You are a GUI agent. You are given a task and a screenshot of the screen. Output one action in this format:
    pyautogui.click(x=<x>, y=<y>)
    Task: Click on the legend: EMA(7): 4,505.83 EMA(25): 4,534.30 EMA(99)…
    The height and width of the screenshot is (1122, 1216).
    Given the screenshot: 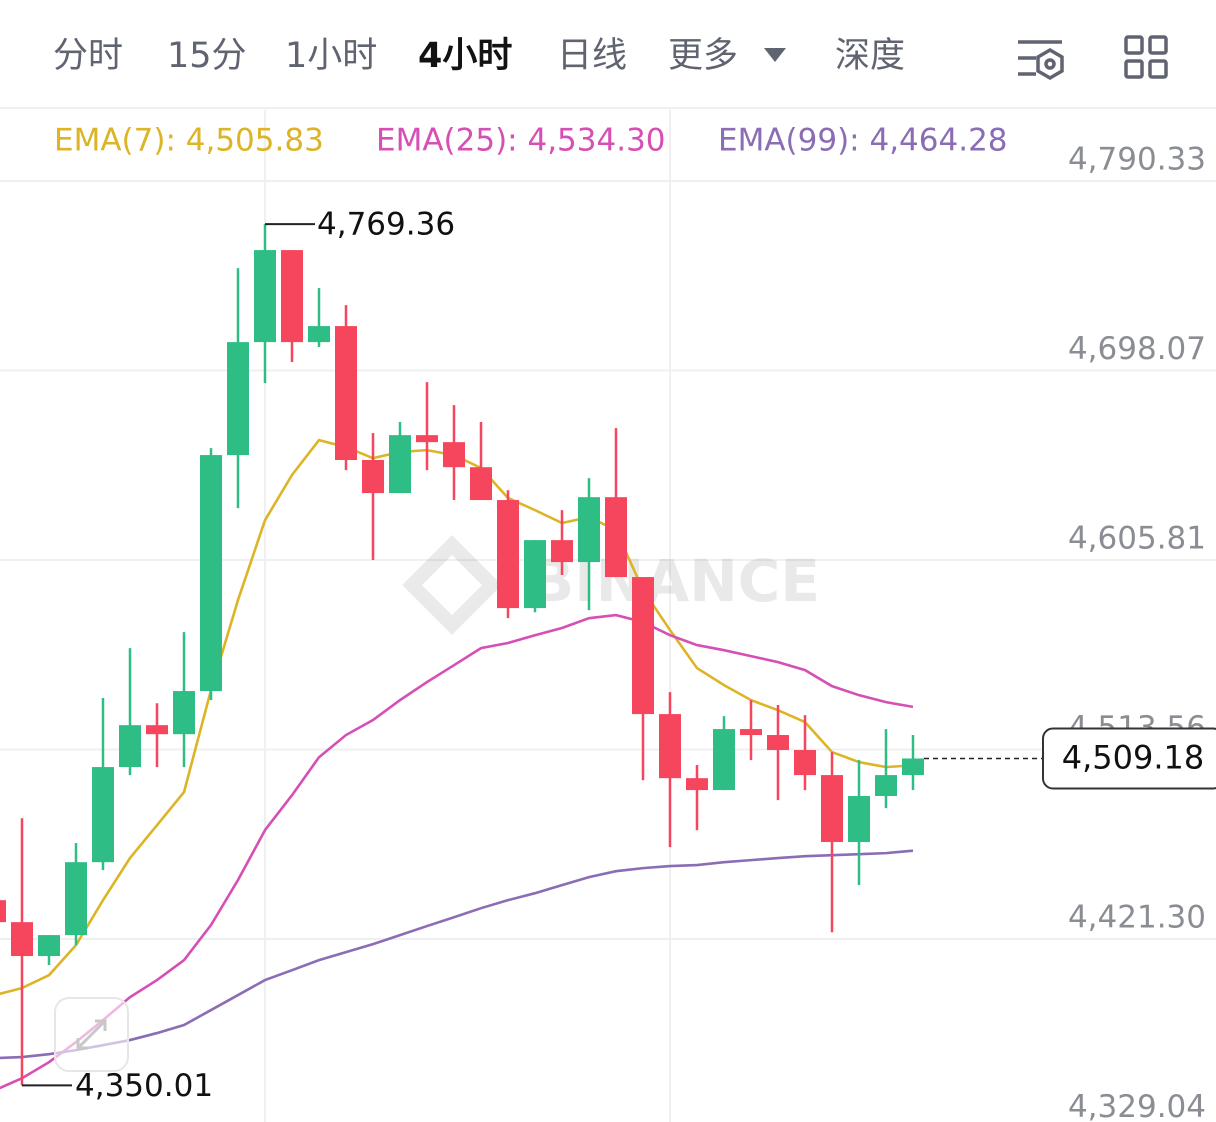 What is the action you would take?
    pyautogui.click(x=531, y=141)
    